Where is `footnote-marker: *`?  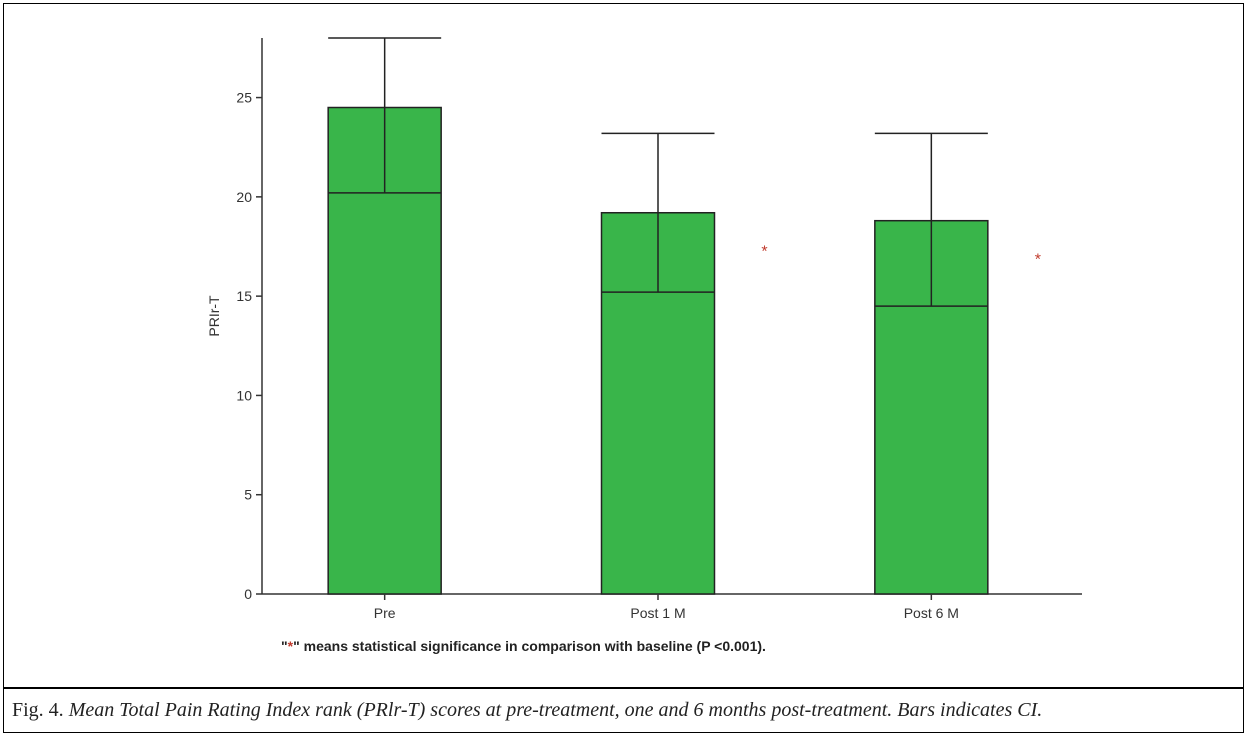
footnote-marker: * is located at coordinates (290, 646).